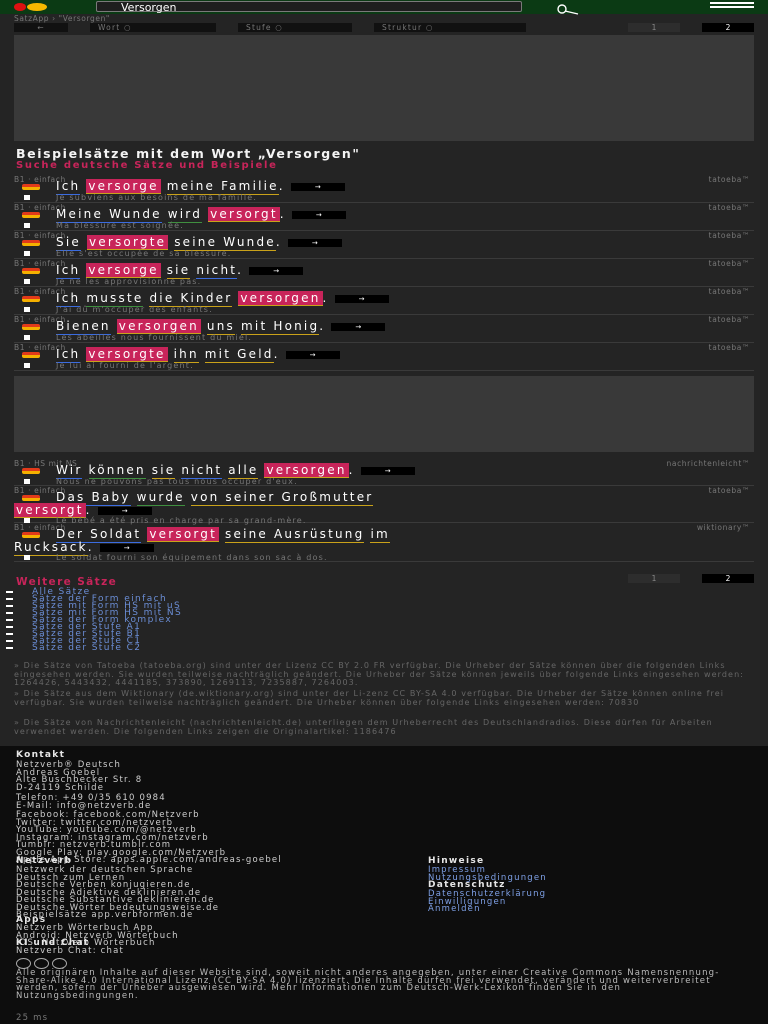 The width and height of the screenshot is (768, 1024). I want to click on sentence-word: seine Ausrüstung, so click(295, 535).